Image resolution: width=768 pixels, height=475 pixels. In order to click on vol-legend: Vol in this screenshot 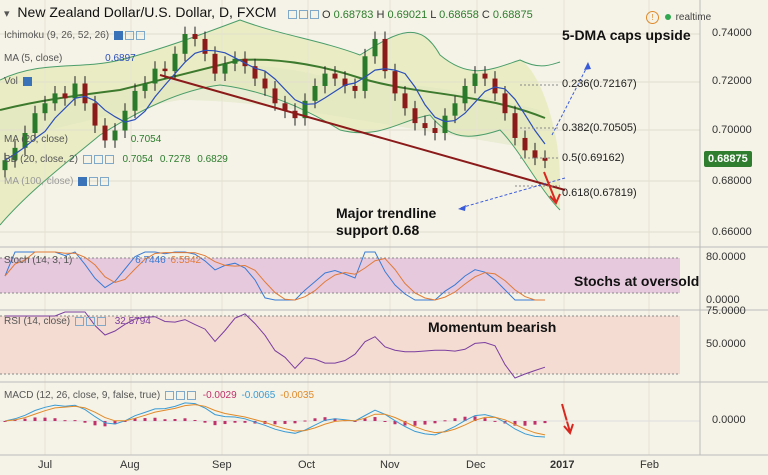, I will do `click(18, 81)`.